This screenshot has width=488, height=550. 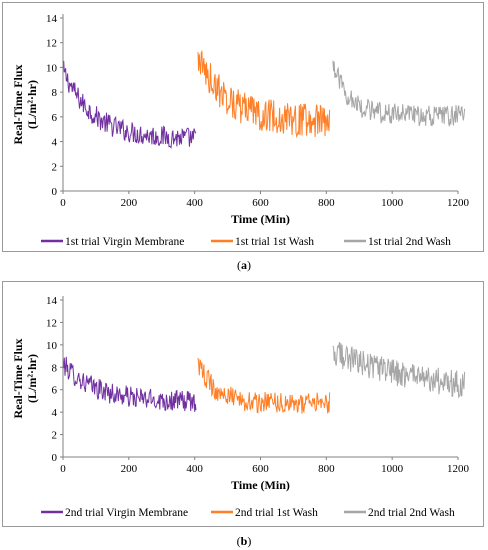 What do you see at coordinates (409, 242) in the screenshot?
I see `legend-label-3: 1st trial 2nd Wash` at bounding box center [409, 242].